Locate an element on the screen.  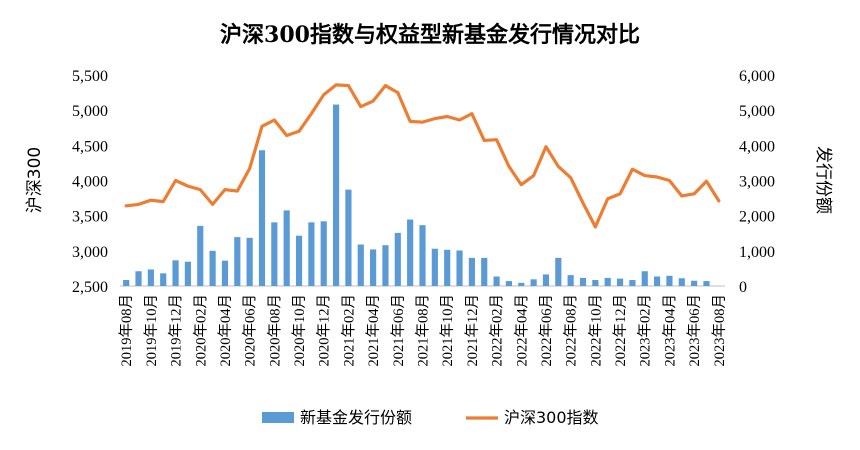
x-tick-label: 2021年02月 is located at coordinates (348, 330).